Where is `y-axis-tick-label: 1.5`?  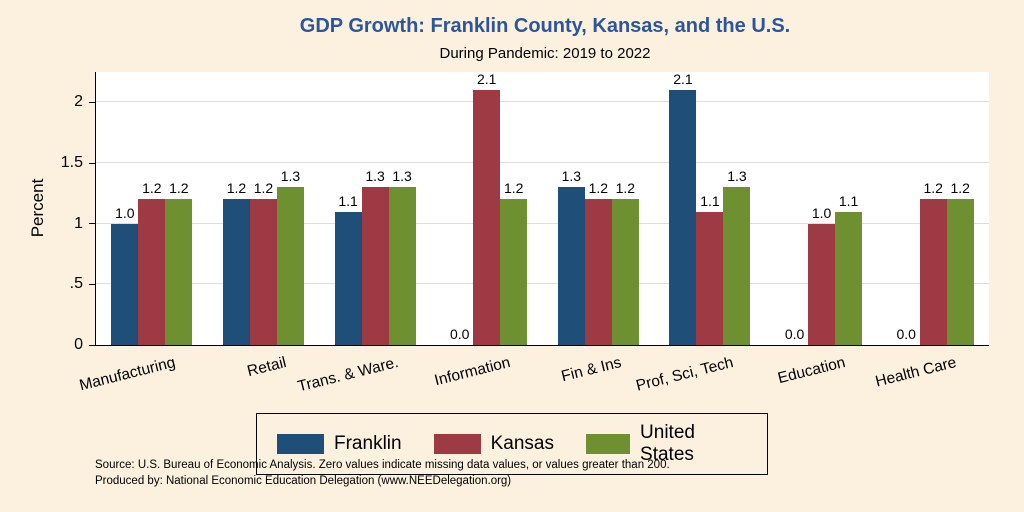 y-axis-tick-label: 1.5 is located at coordinates (71, 162).